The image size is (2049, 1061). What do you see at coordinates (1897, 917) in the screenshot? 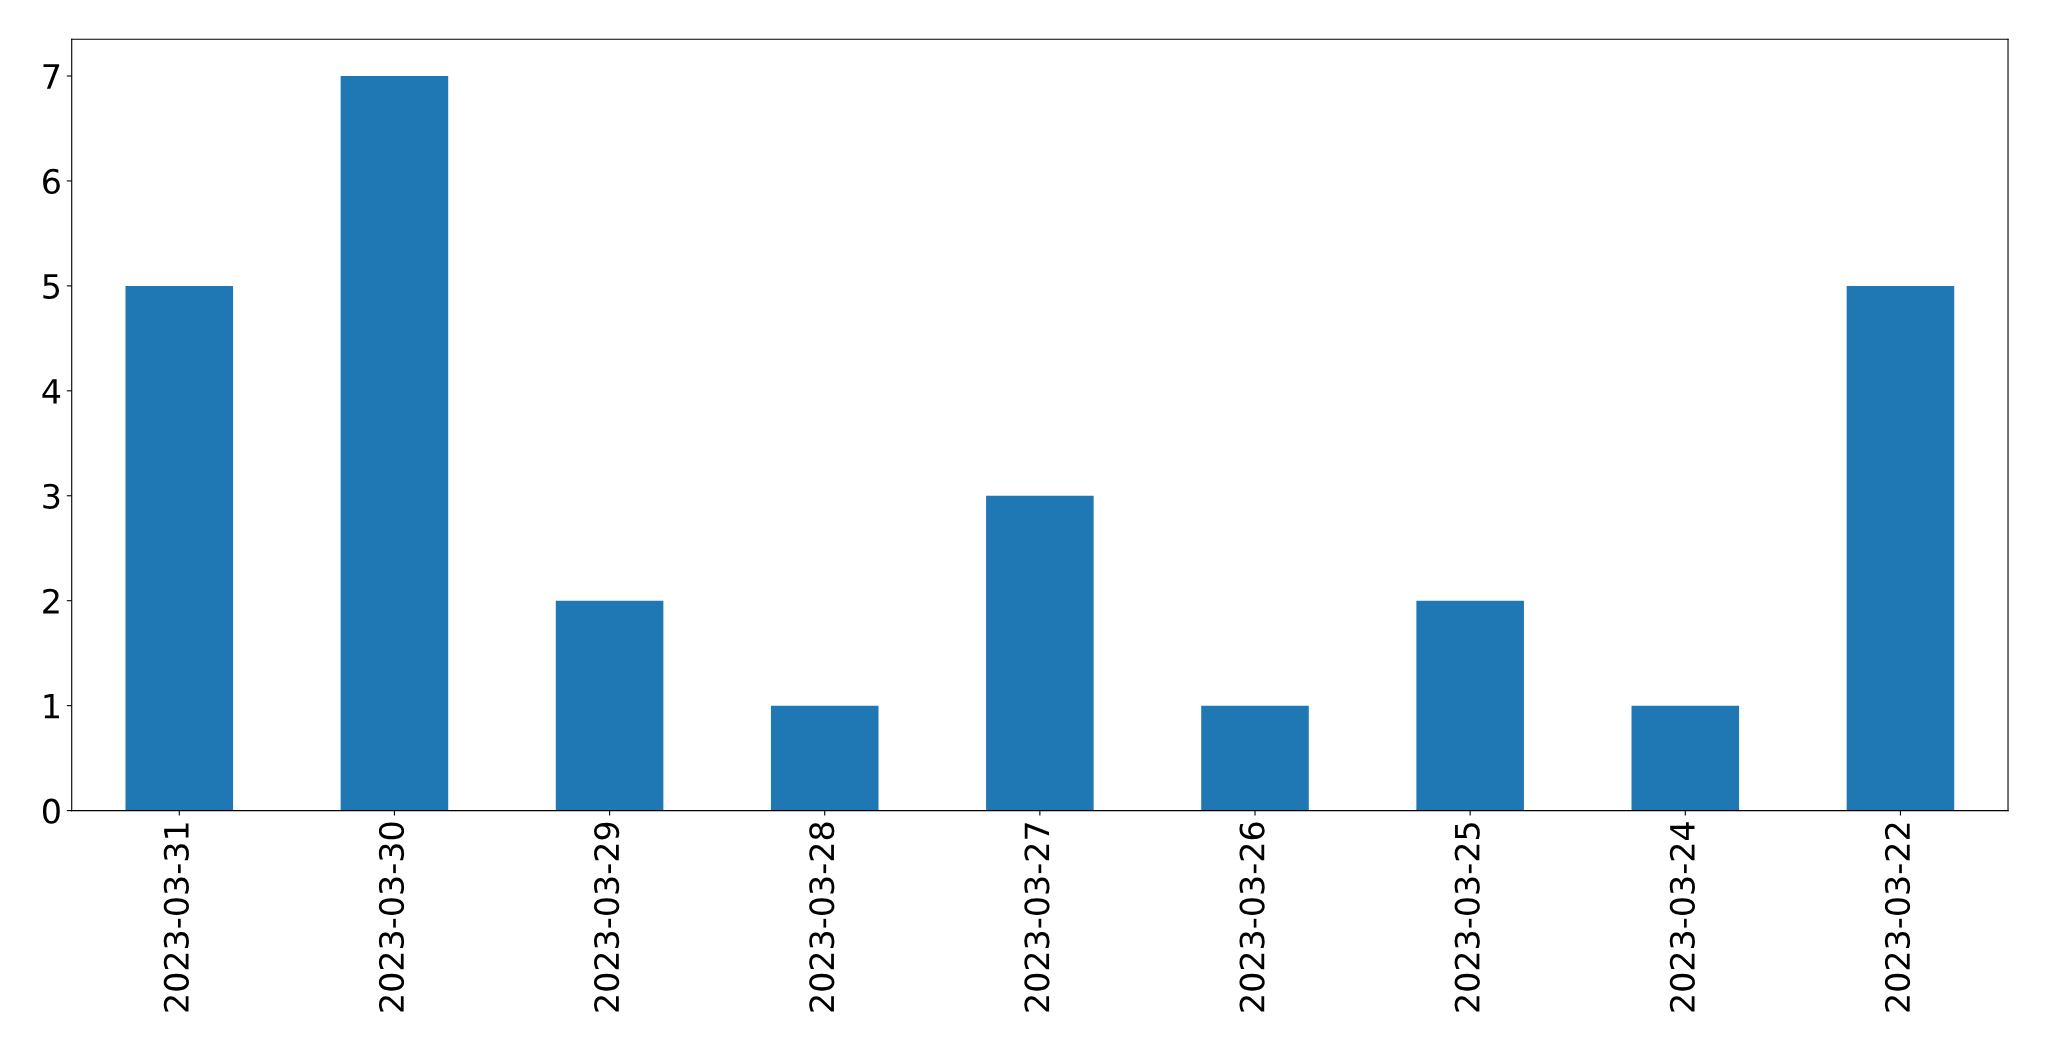
I see `x-tick-label: 2023-03-22` at bounding box center [1897, 917].